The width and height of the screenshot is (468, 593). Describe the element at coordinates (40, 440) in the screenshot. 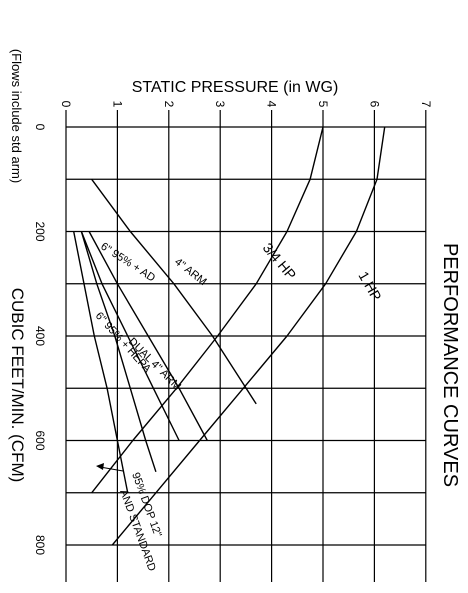

I see `x-tick-label: 600` at that location.